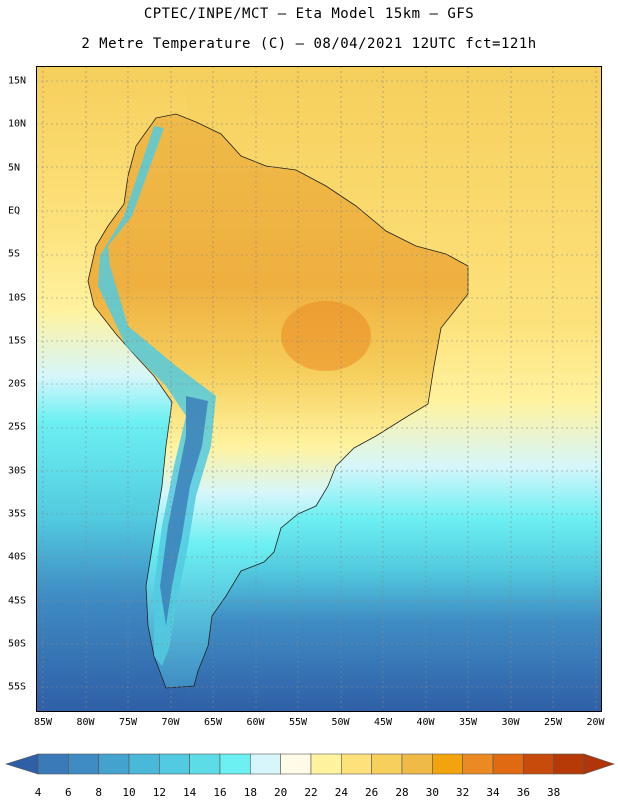 This screenshot has width=618, height=800. What do you see at coordinates (14, 168) in the screenshot?
I see `latitude-label: 5N` at bounding box center [14, 168].